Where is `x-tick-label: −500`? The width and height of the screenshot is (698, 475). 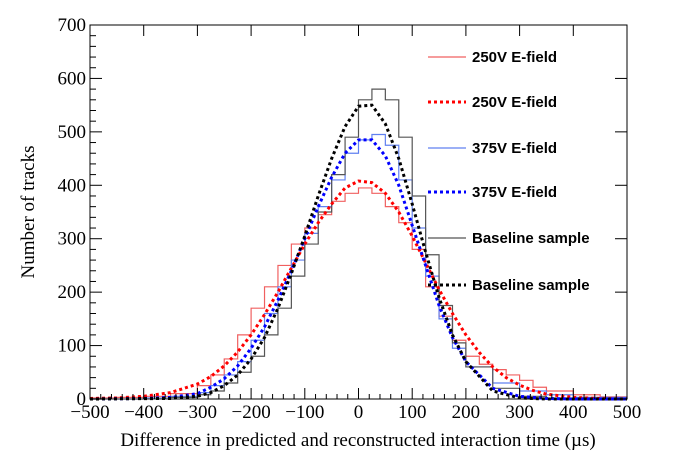 x-tick-label: −500 is located at coordinates (89, 412).